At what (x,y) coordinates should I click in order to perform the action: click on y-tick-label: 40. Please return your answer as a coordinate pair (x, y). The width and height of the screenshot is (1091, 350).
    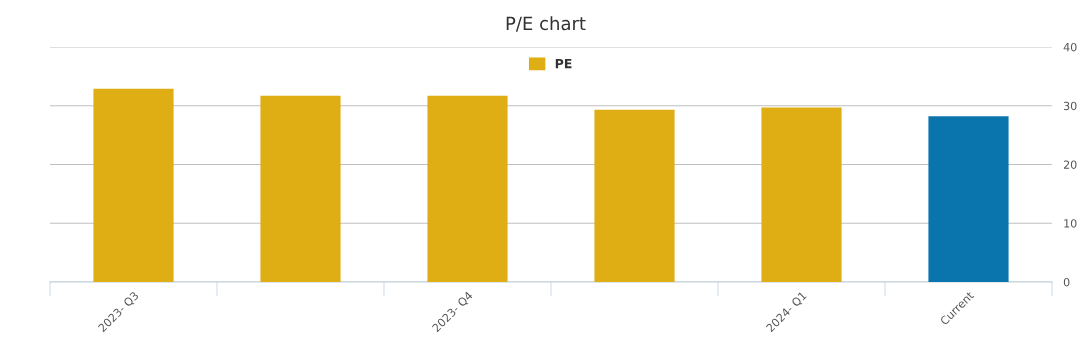
    Looking at the image, I should click on (1070, 47).